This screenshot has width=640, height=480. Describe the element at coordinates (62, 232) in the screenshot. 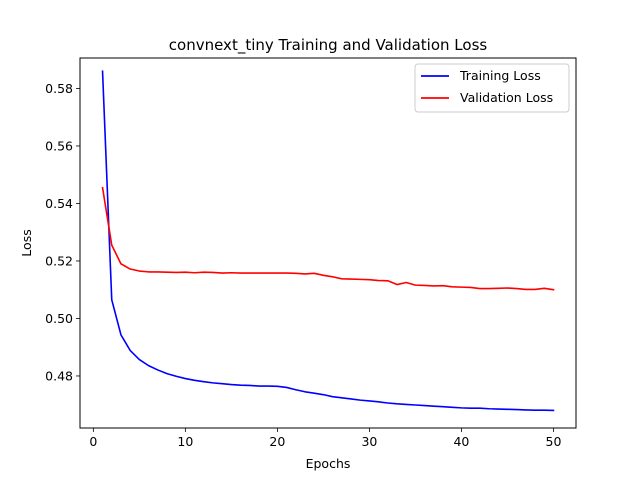

I see `y-axis-ticks: 0.48 0.50 0.52 0.54 0.56 0.58` at that location.